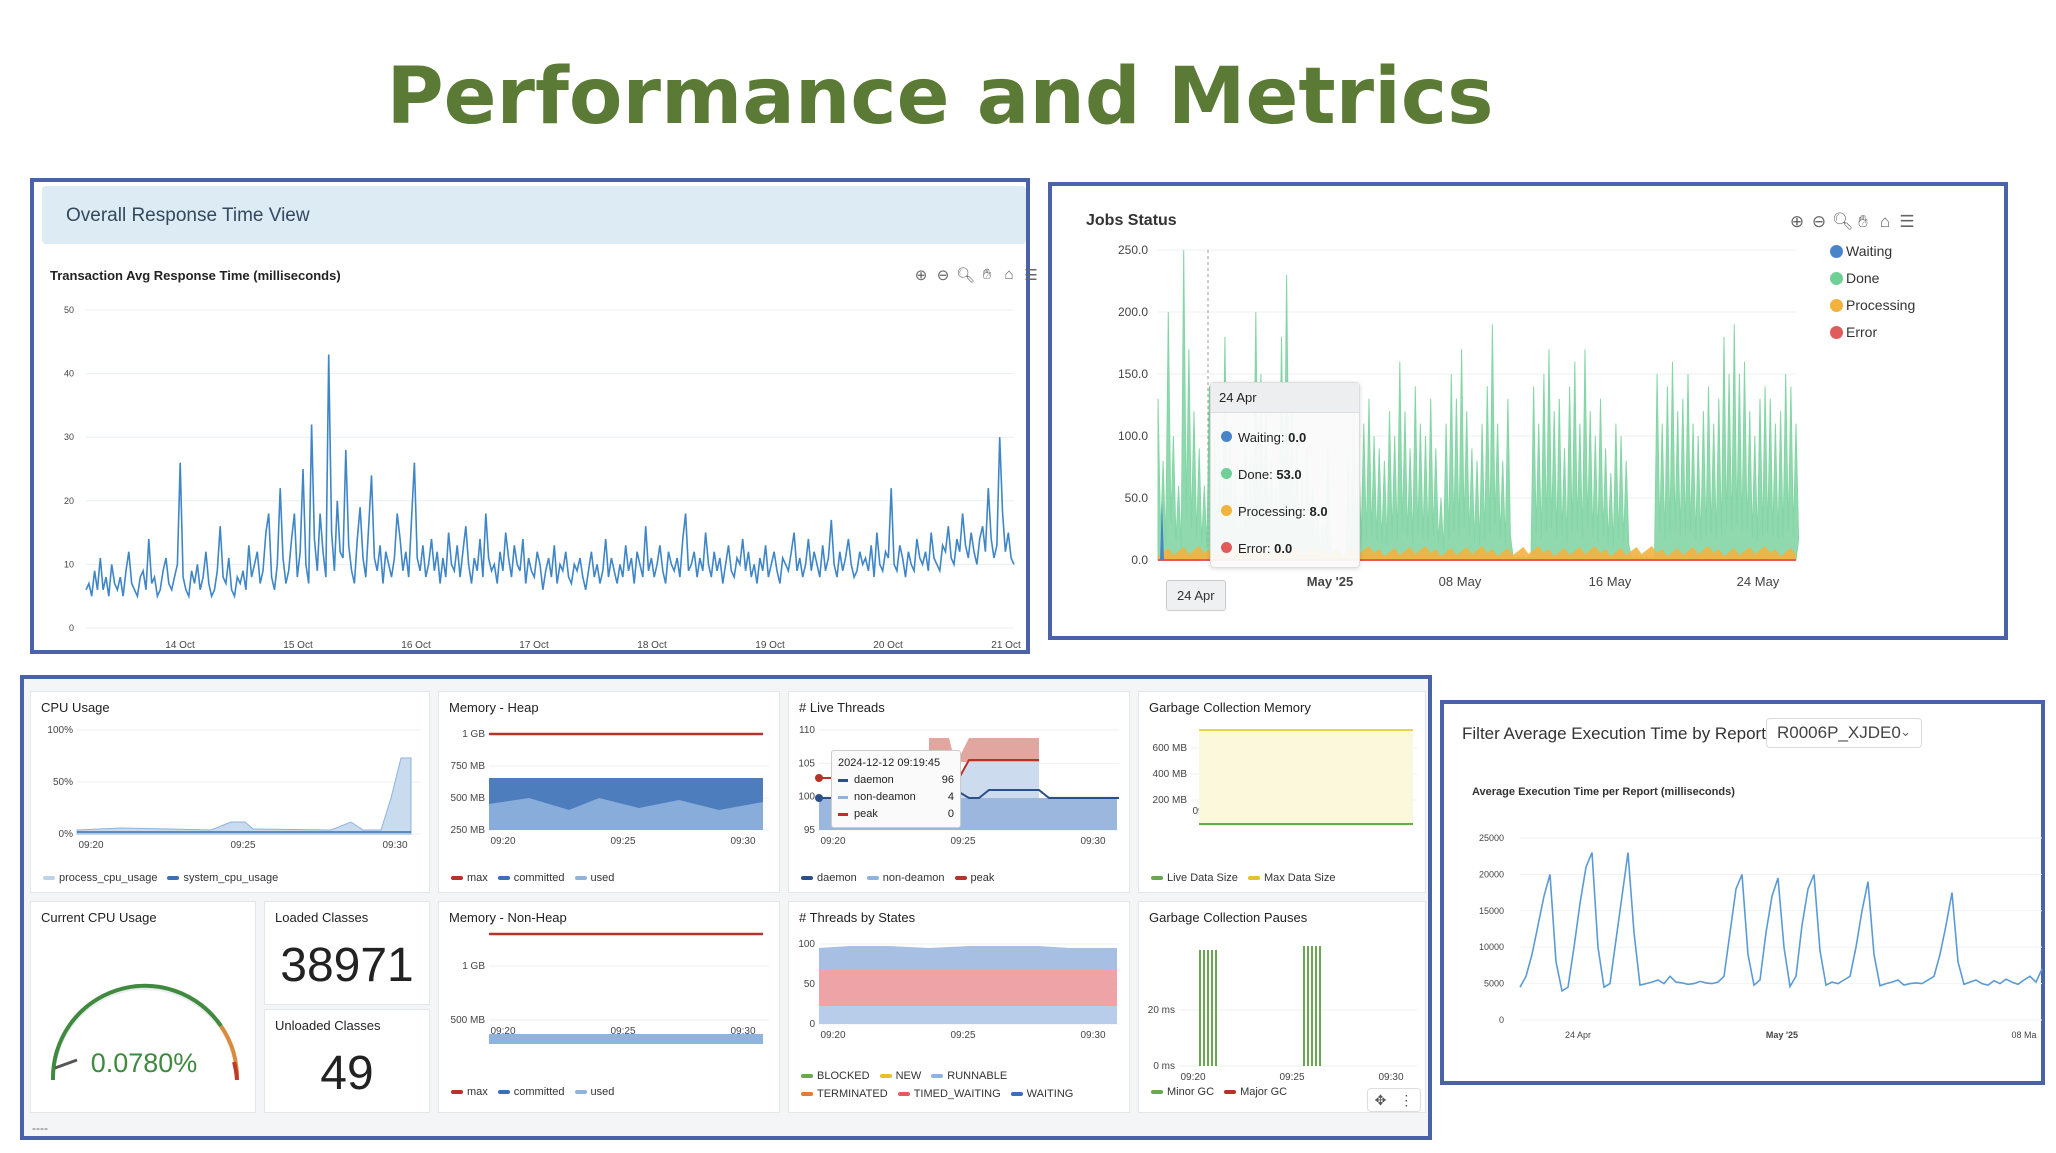 The width and height of the screenshot is (2056, 1153). What do you see at coordinates (896, 814) in the screenshot?
I see `tooltip-peak: peak 0` at bounding box center [896, 814].